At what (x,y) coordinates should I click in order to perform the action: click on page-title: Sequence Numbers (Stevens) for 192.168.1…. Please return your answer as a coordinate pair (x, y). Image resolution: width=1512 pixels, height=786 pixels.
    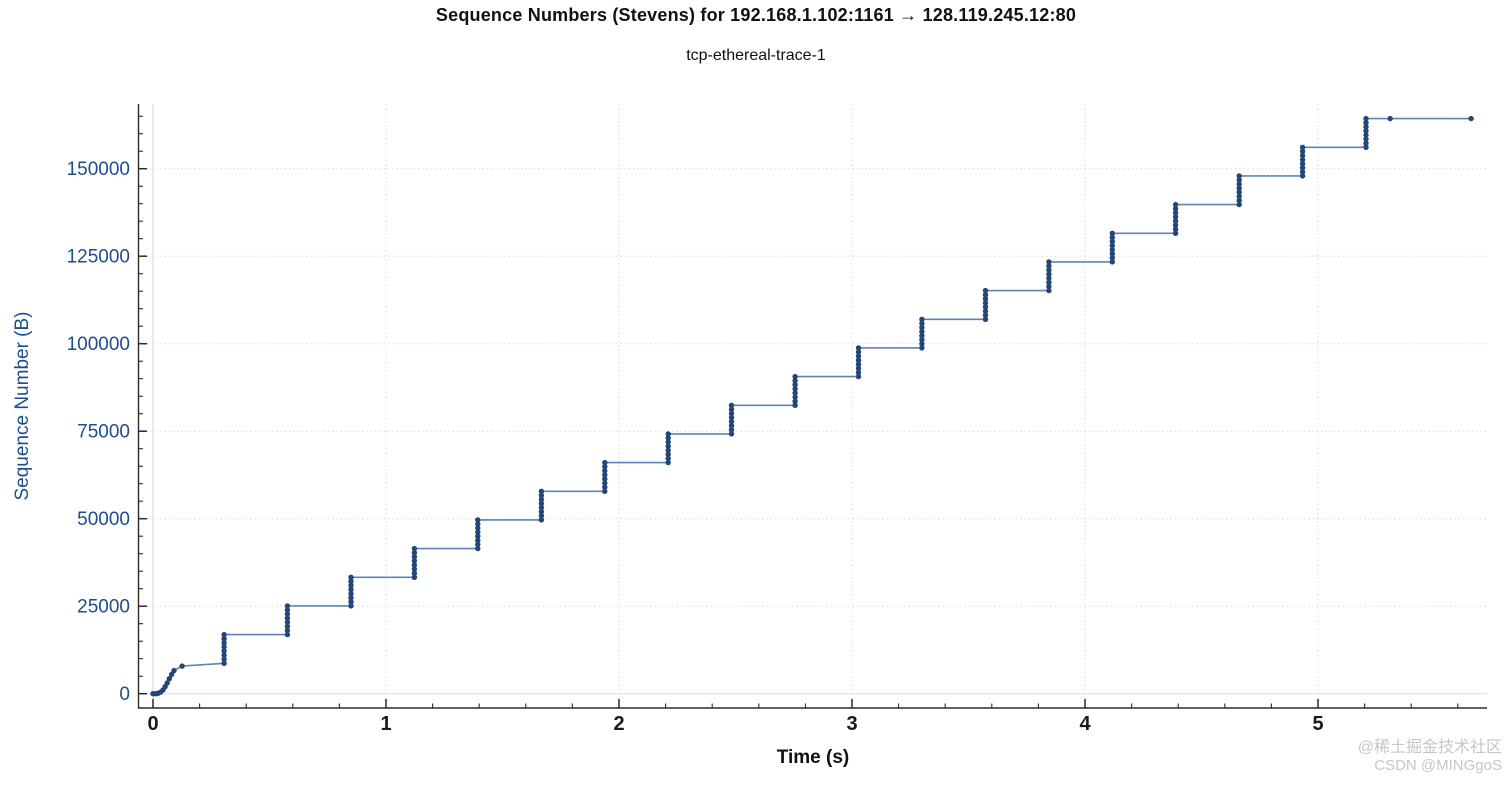
    Looking at the image, I should click on (756, 15).